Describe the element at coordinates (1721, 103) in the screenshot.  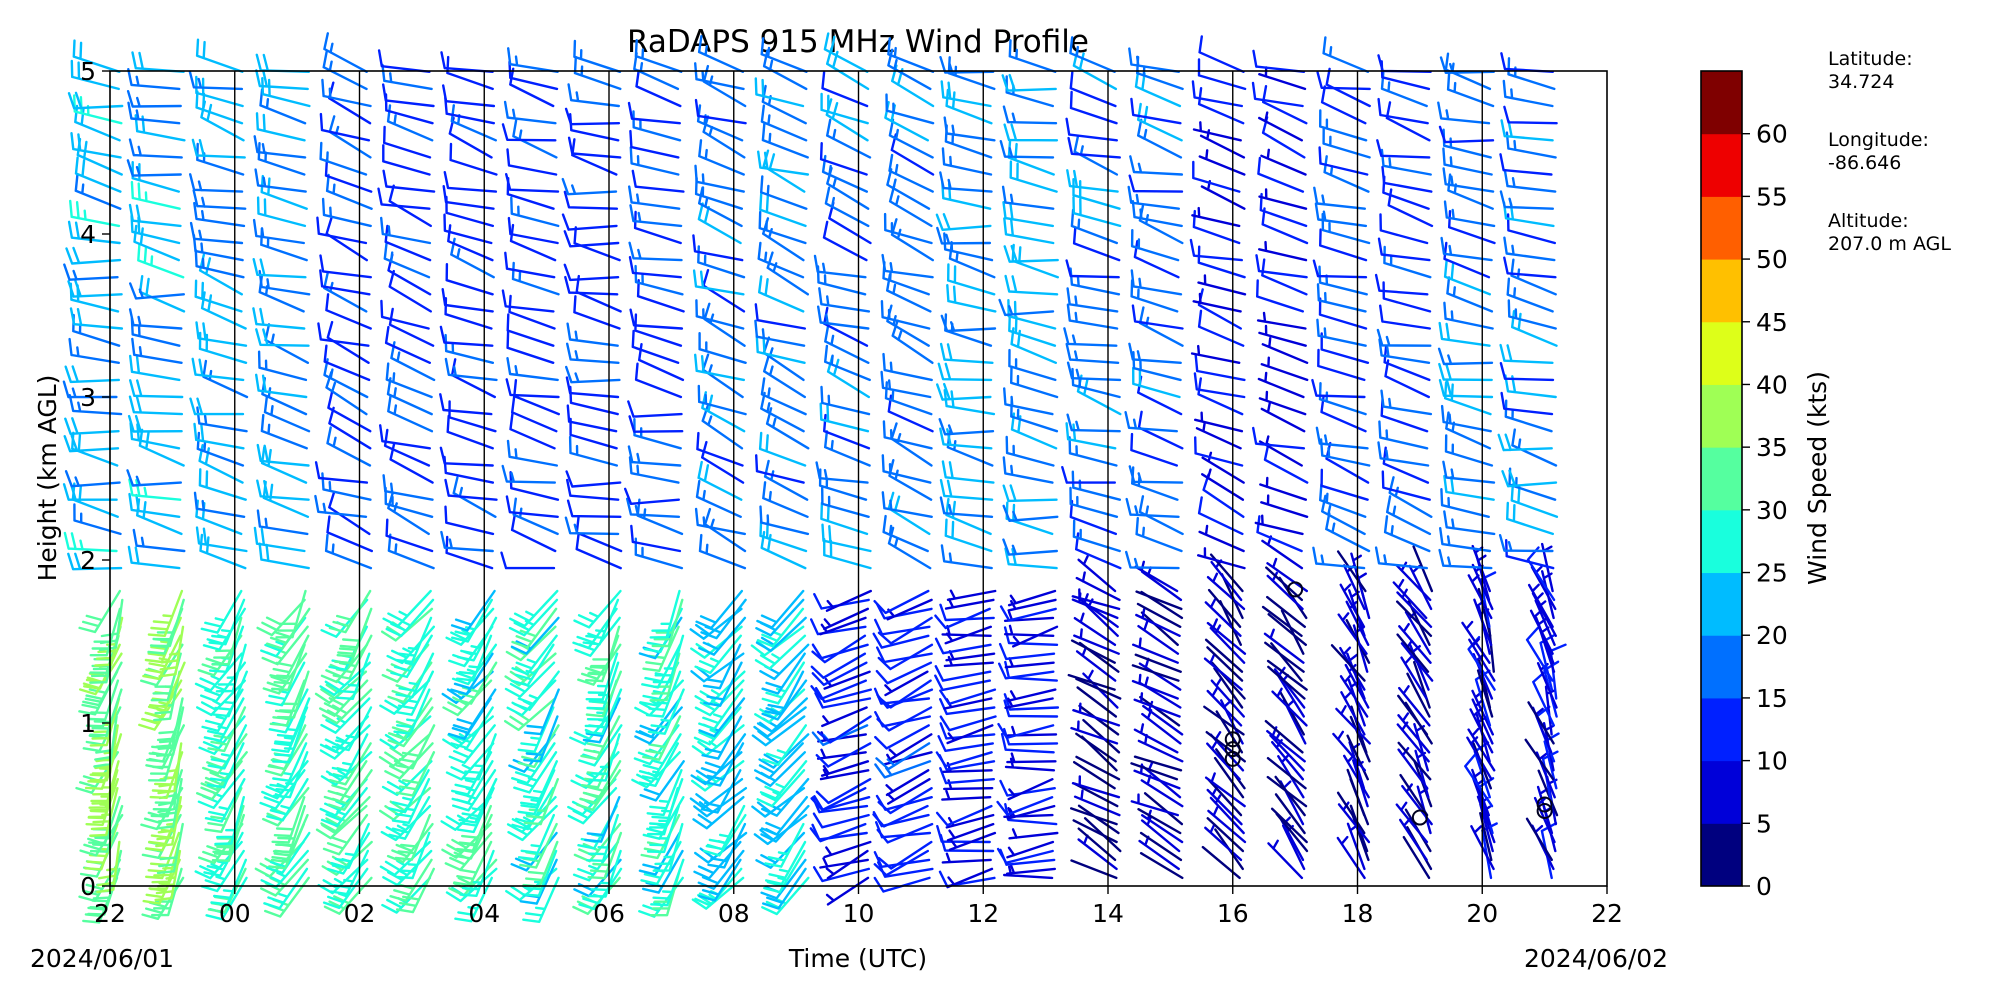
I see `colorbar-segment` at that location.